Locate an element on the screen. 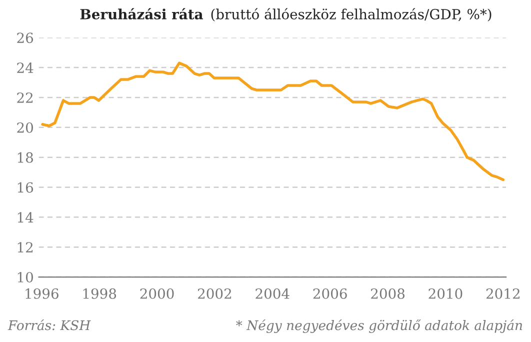  y-tick-label: 22 is located at coordinates (25, 97).